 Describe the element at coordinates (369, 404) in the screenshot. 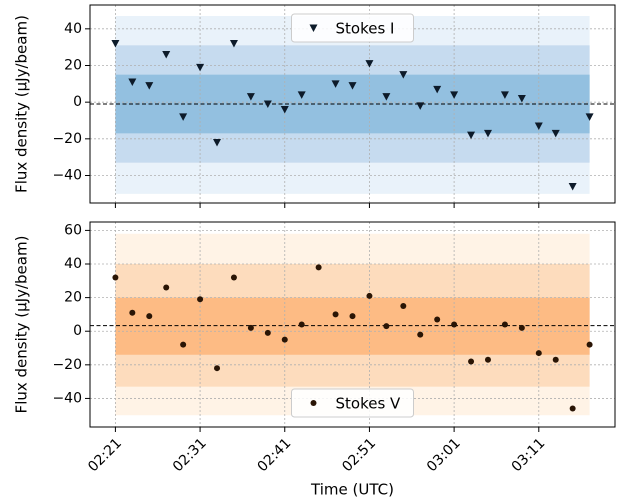

I see `legend-label: Stokes V` at that location.